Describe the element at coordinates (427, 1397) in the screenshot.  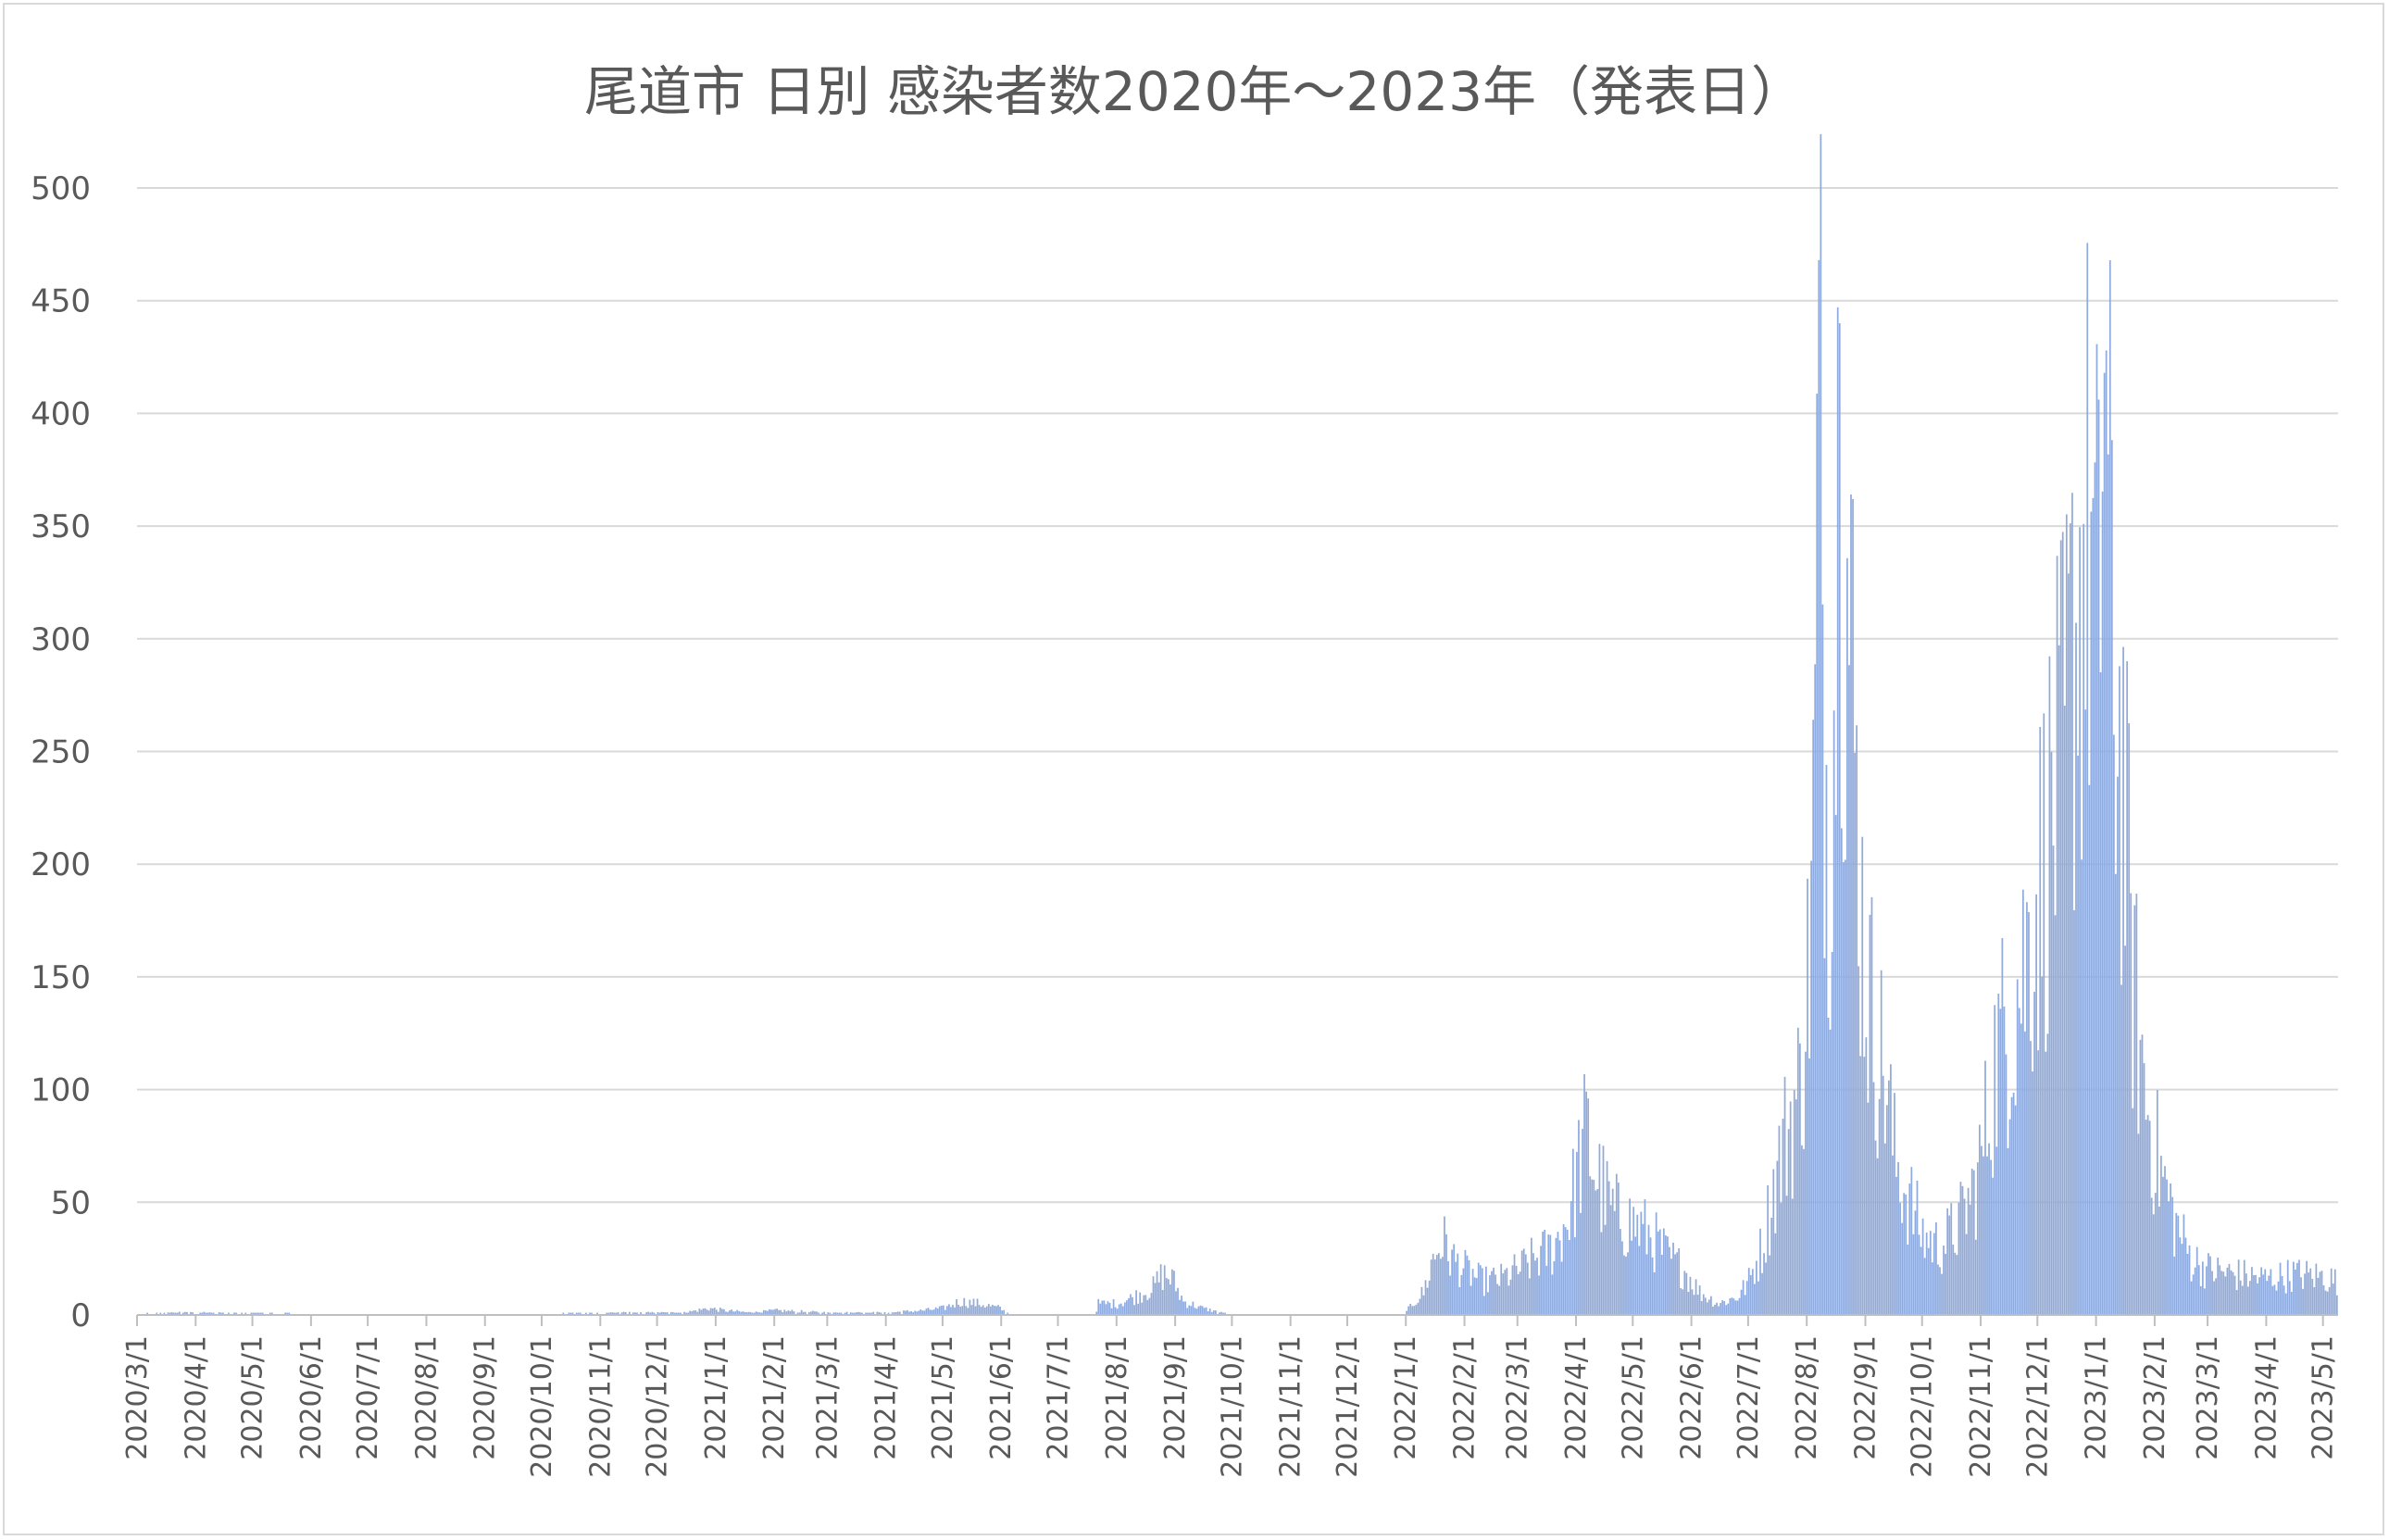
I see `x-tick-label: 2020/8/1` at that location.